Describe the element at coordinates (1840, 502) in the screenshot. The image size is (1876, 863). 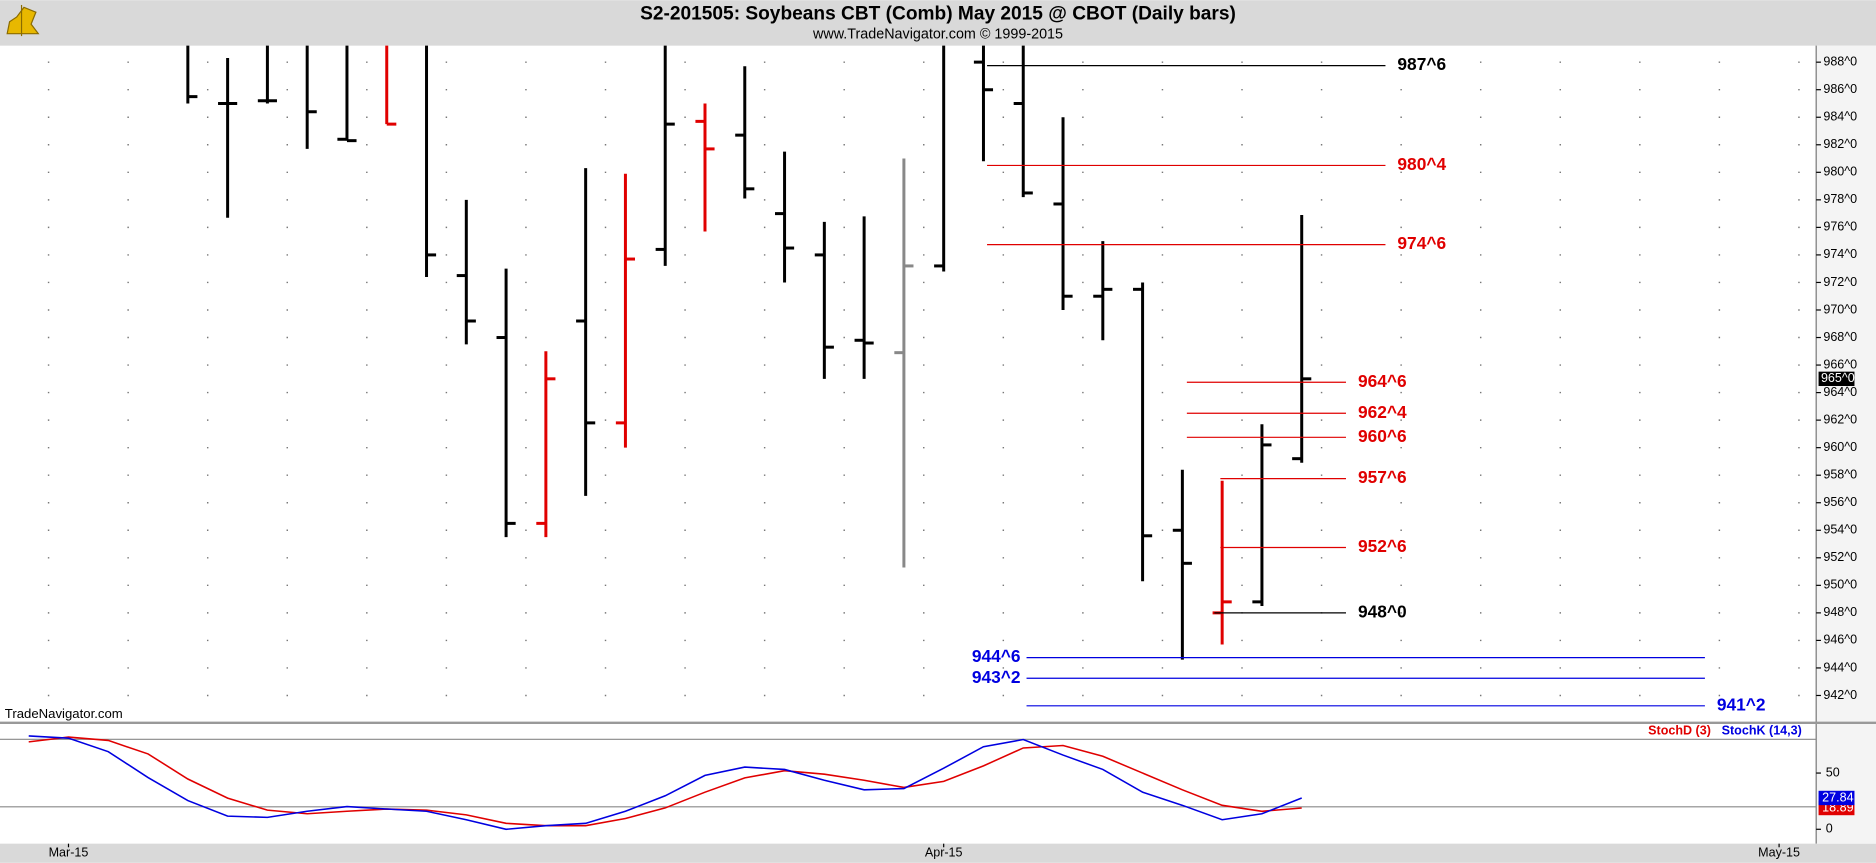
I see `y-tick-label: 956^0` at that location.